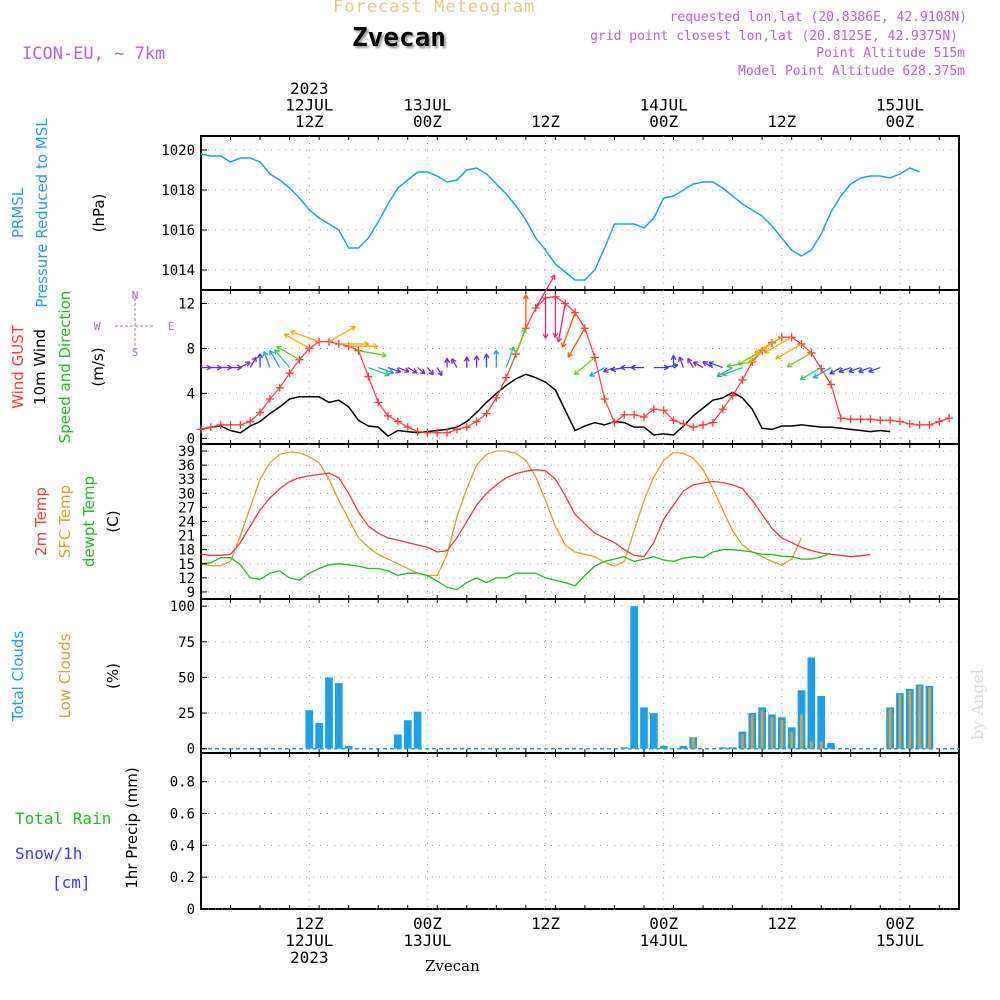 Image resolution: width=1000 pixels, height=1000 pixels. What do you see at coordinates (94, 54) in the screenshot?
I see `model-name: ICON-EU, ~ 7km` at bounding box center [94, 54].